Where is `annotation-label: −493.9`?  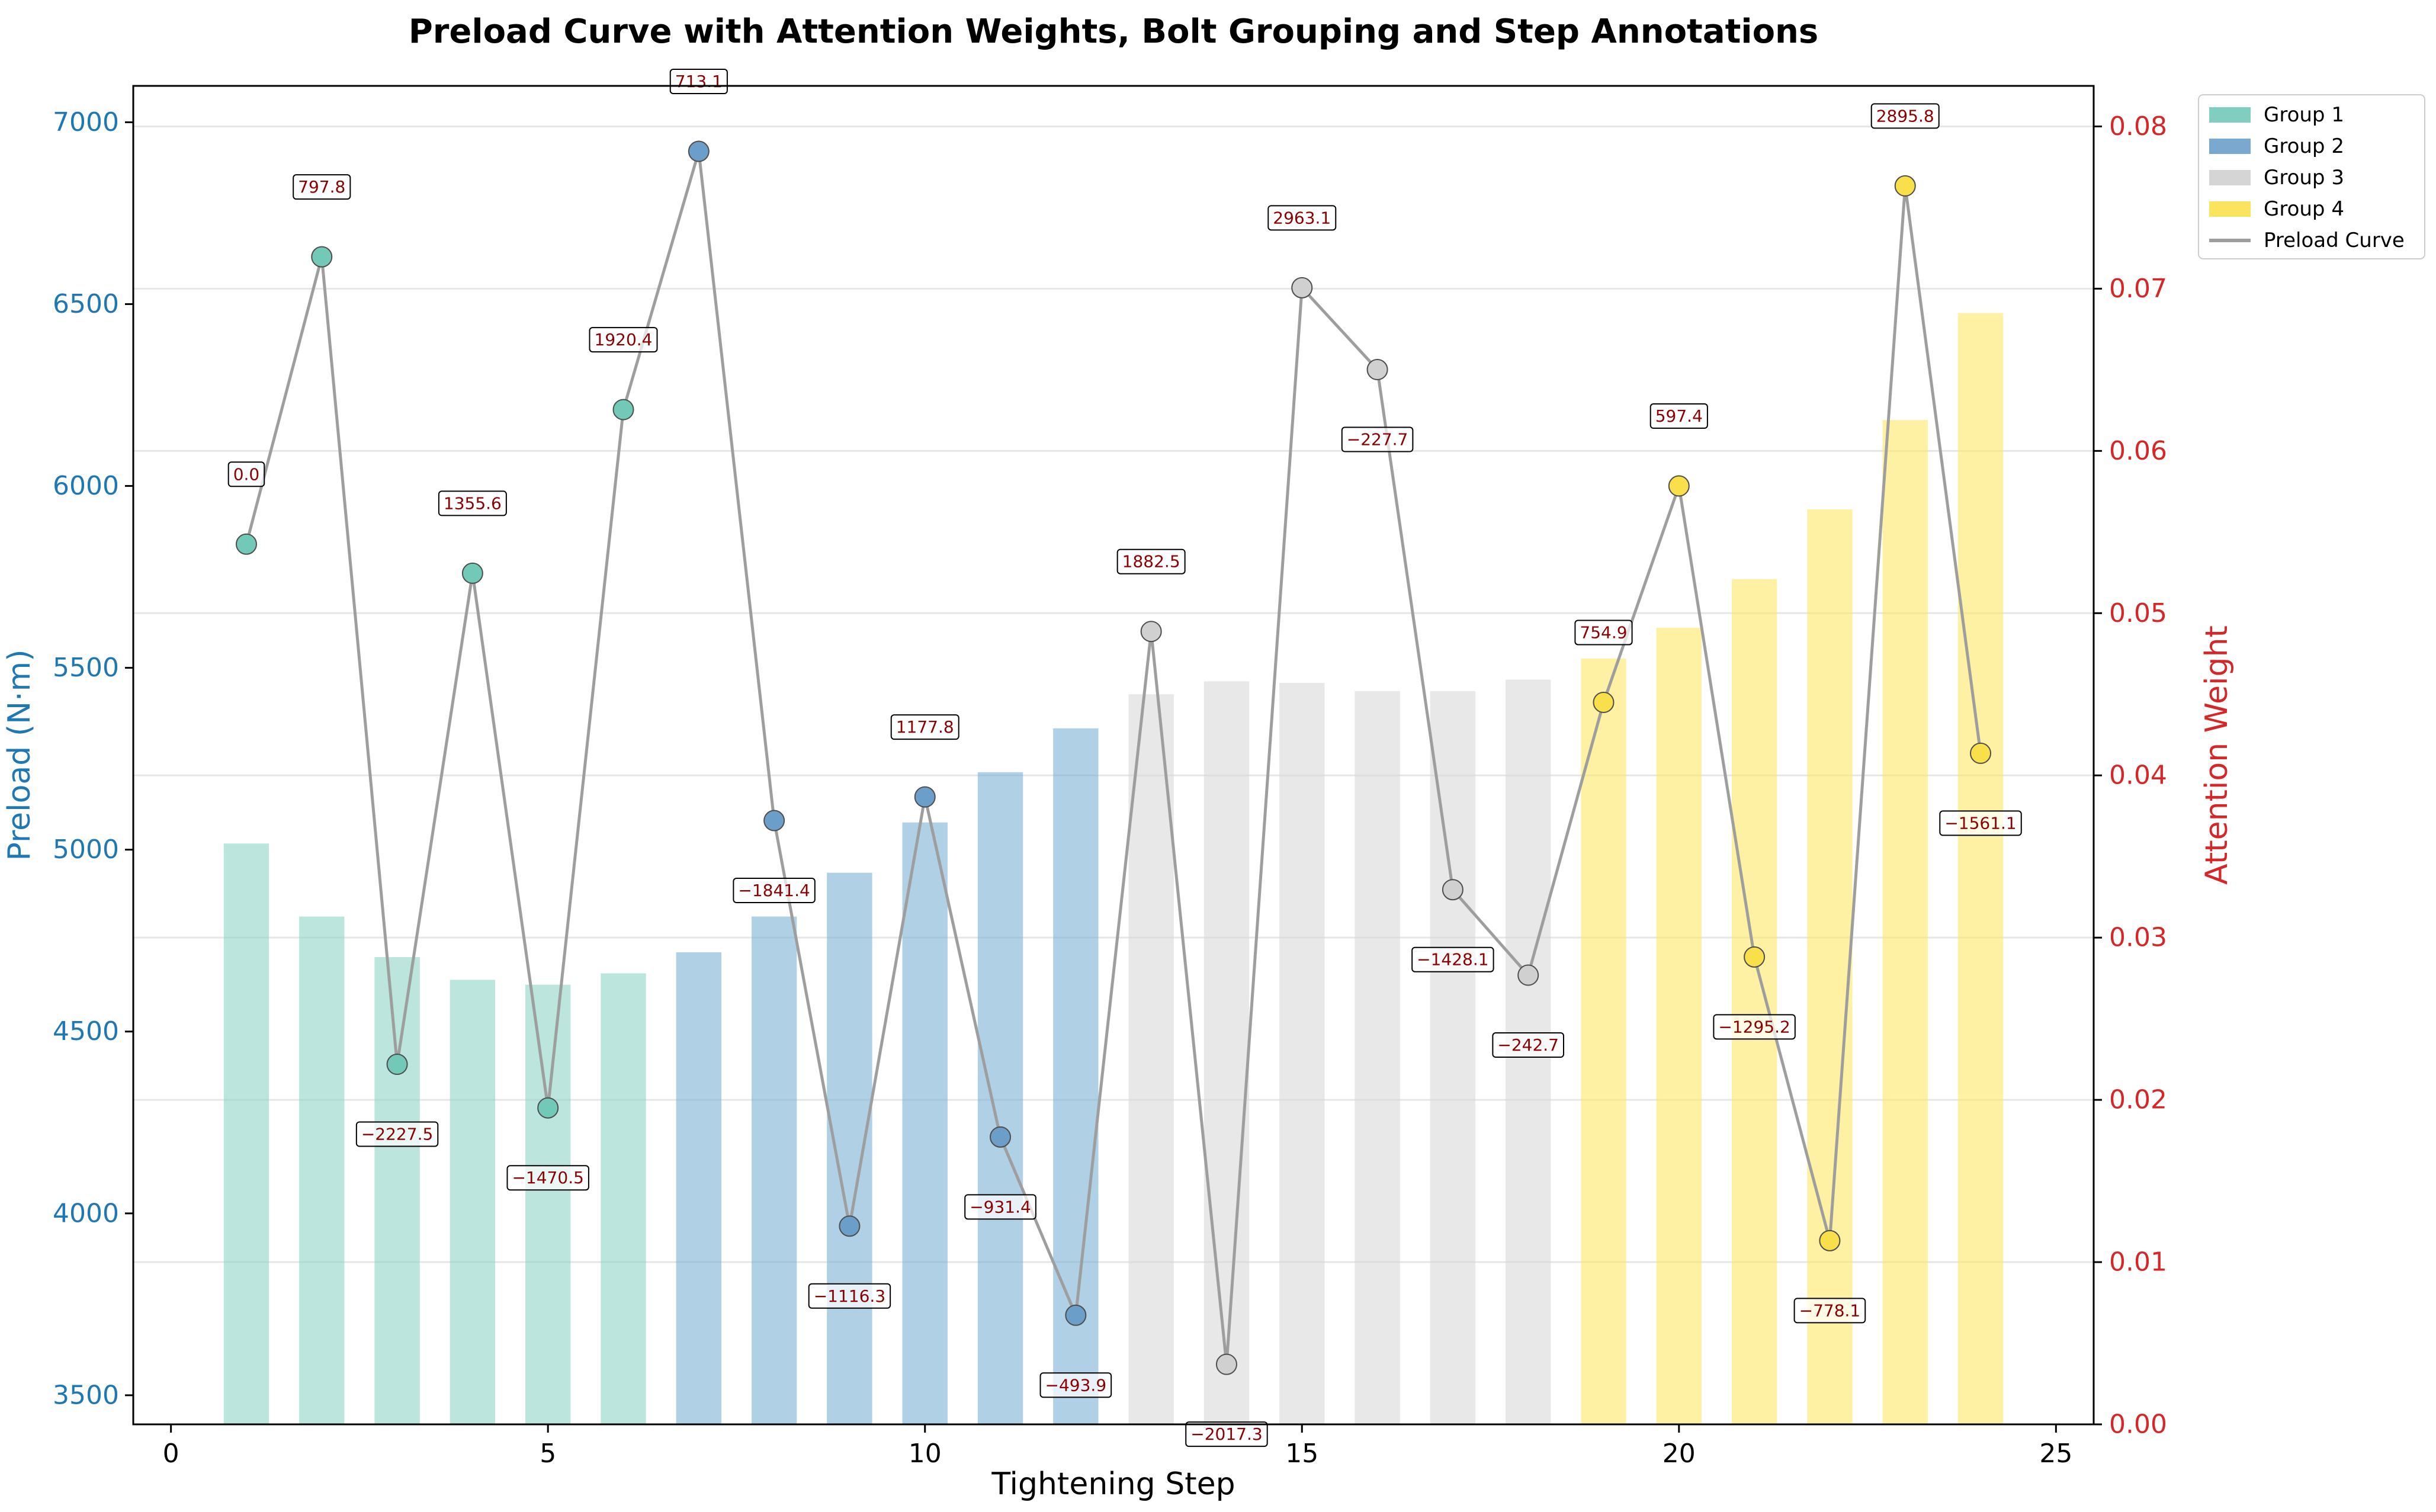 annotation-label: −493.9 is located at coordinates (1076, 1385).